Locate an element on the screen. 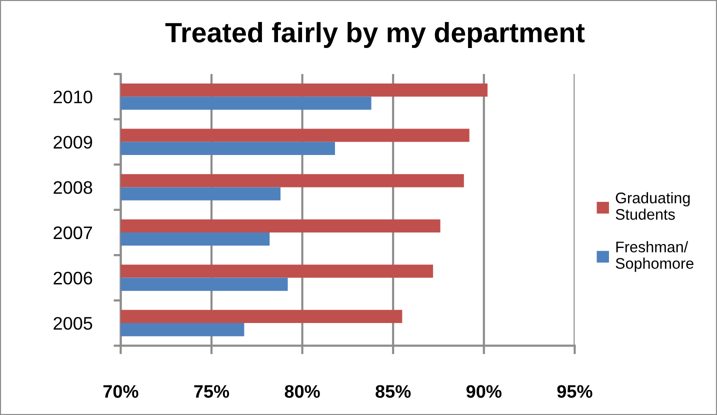 This screenshot has height=415, width=717. x-tick-label: 80% is located at coordinates (302, 391).